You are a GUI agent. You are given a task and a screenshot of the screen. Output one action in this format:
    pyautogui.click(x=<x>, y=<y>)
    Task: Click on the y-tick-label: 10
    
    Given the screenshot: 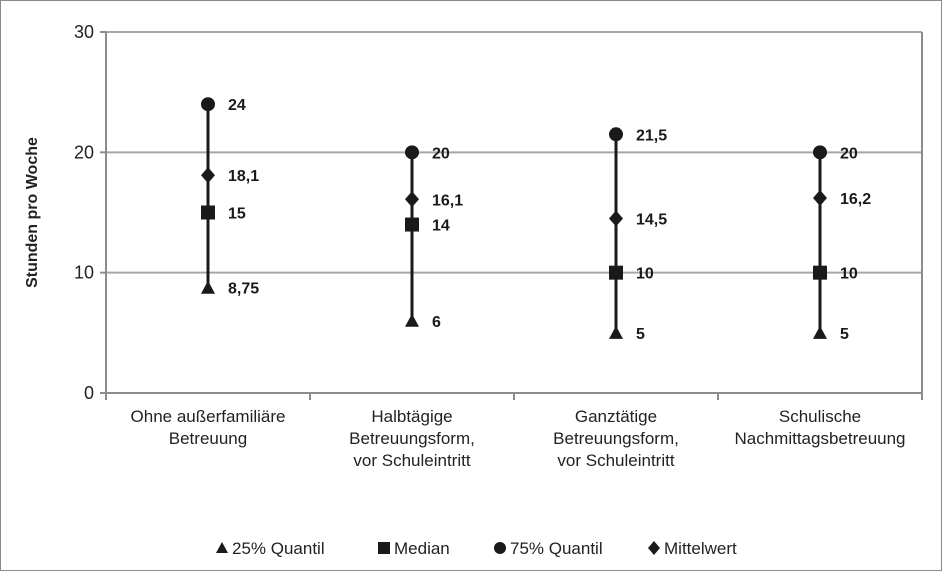 What is the action you would take?
    pyautogui.click(x=84, y=273)
    